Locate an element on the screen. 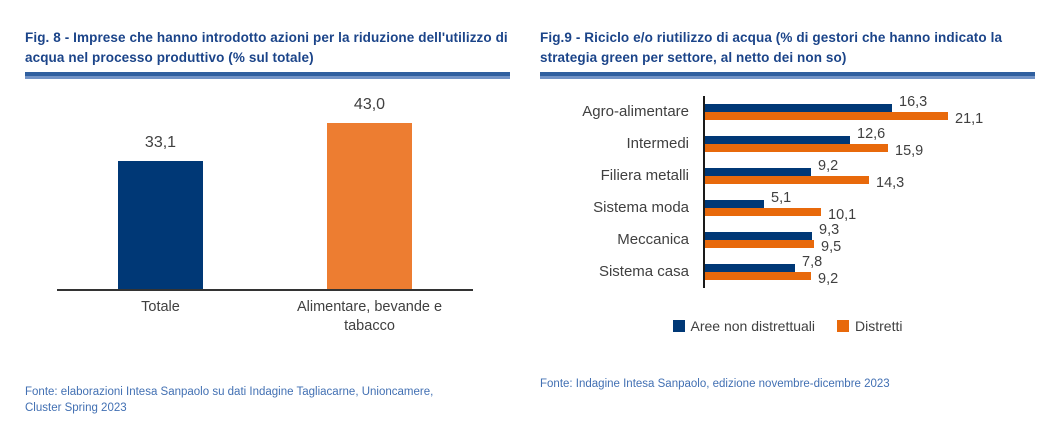  fig9-row: Filiera metalli 9,2 14,3 is located at coordinates (787, 174).